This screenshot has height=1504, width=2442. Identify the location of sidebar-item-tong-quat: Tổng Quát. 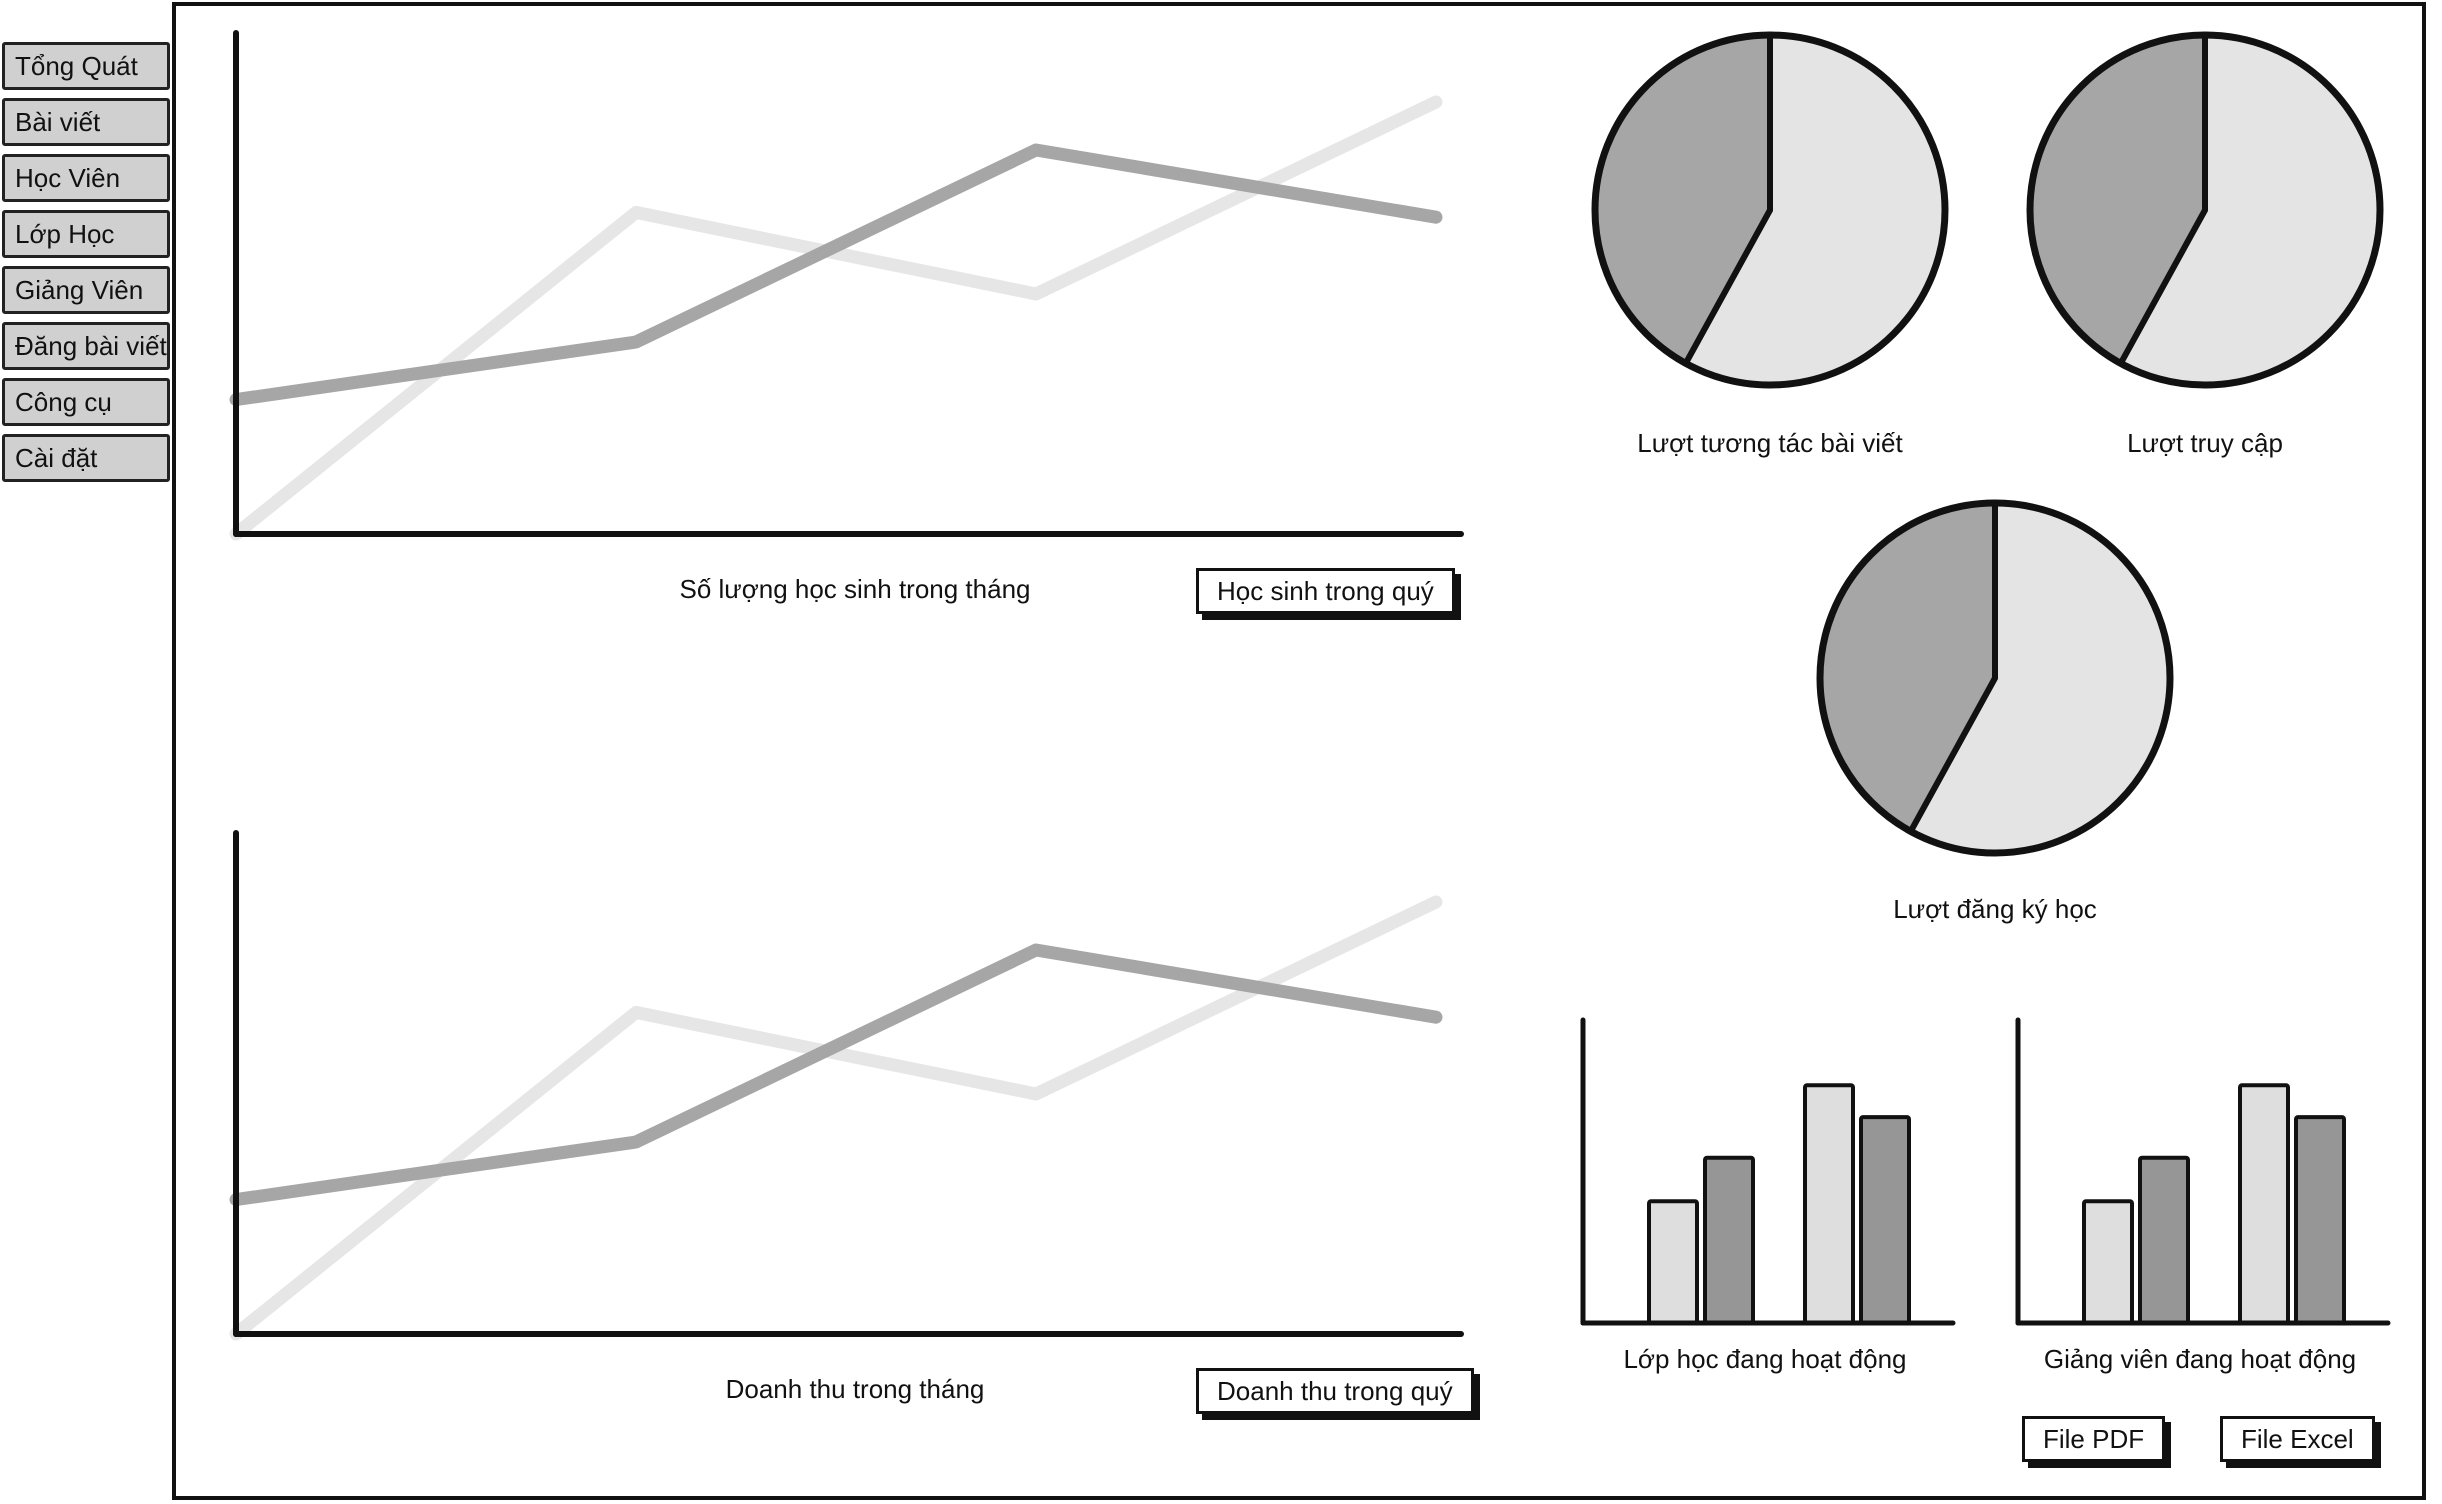
(86, 66).